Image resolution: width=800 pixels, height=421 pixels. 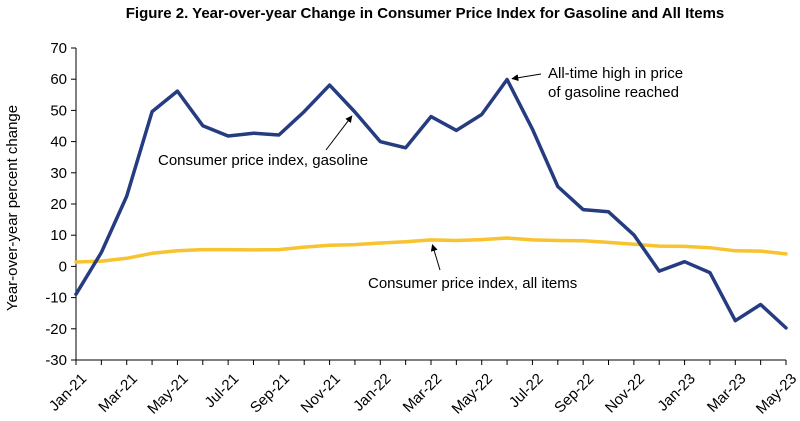 I want to click on x-tick-label: Mar-22, so click(x=423, y=393).